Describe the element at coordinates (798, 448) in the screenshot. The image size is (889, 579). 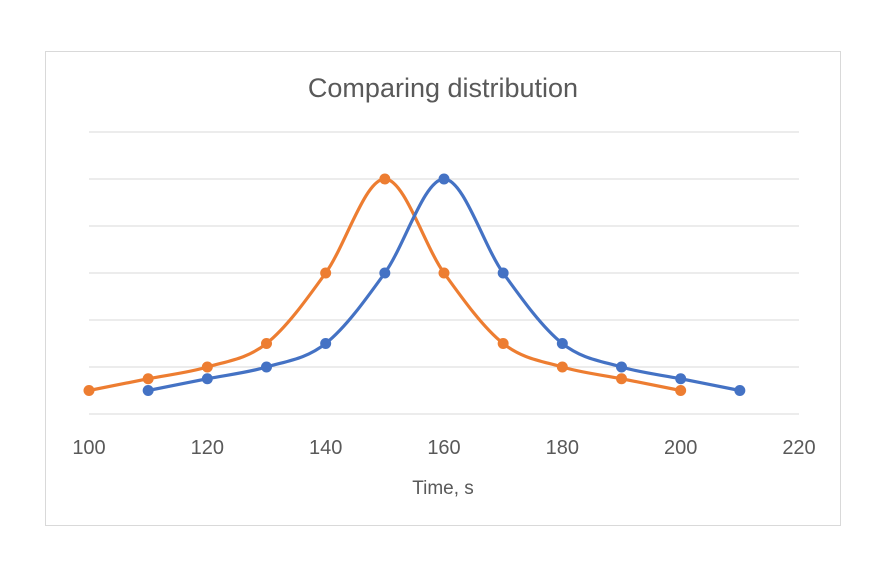
I see `x-tick-label: 220` at that location.